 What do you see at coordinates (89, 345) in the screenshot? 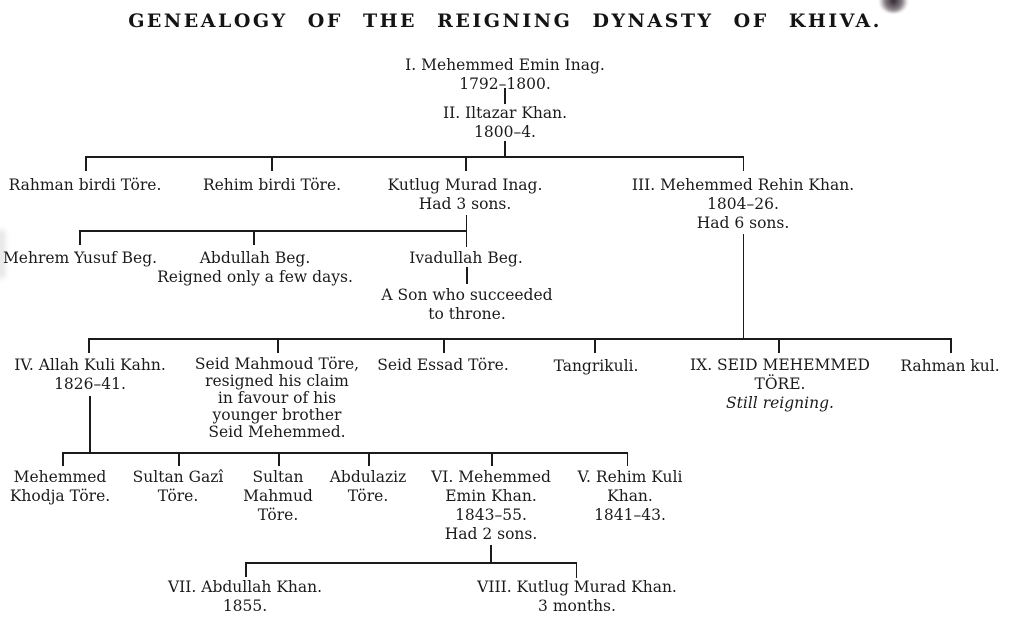
I see `connector-drop-iv-allah-kuli` at bounding box center [89, 345].